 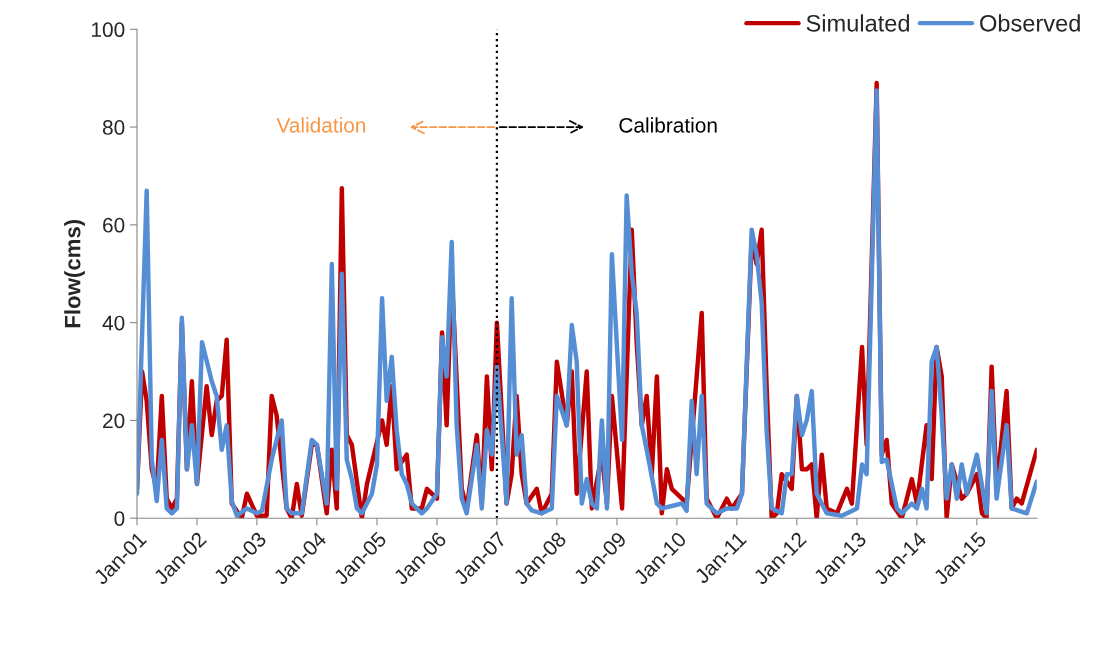 I want to click on annotation: Calibration, so click(x=668, y=125).